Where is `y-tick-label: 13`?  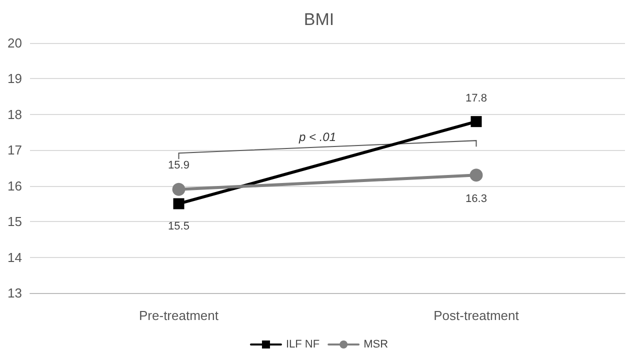
y-tick-label: 13 is located at coordinates (15, 293).